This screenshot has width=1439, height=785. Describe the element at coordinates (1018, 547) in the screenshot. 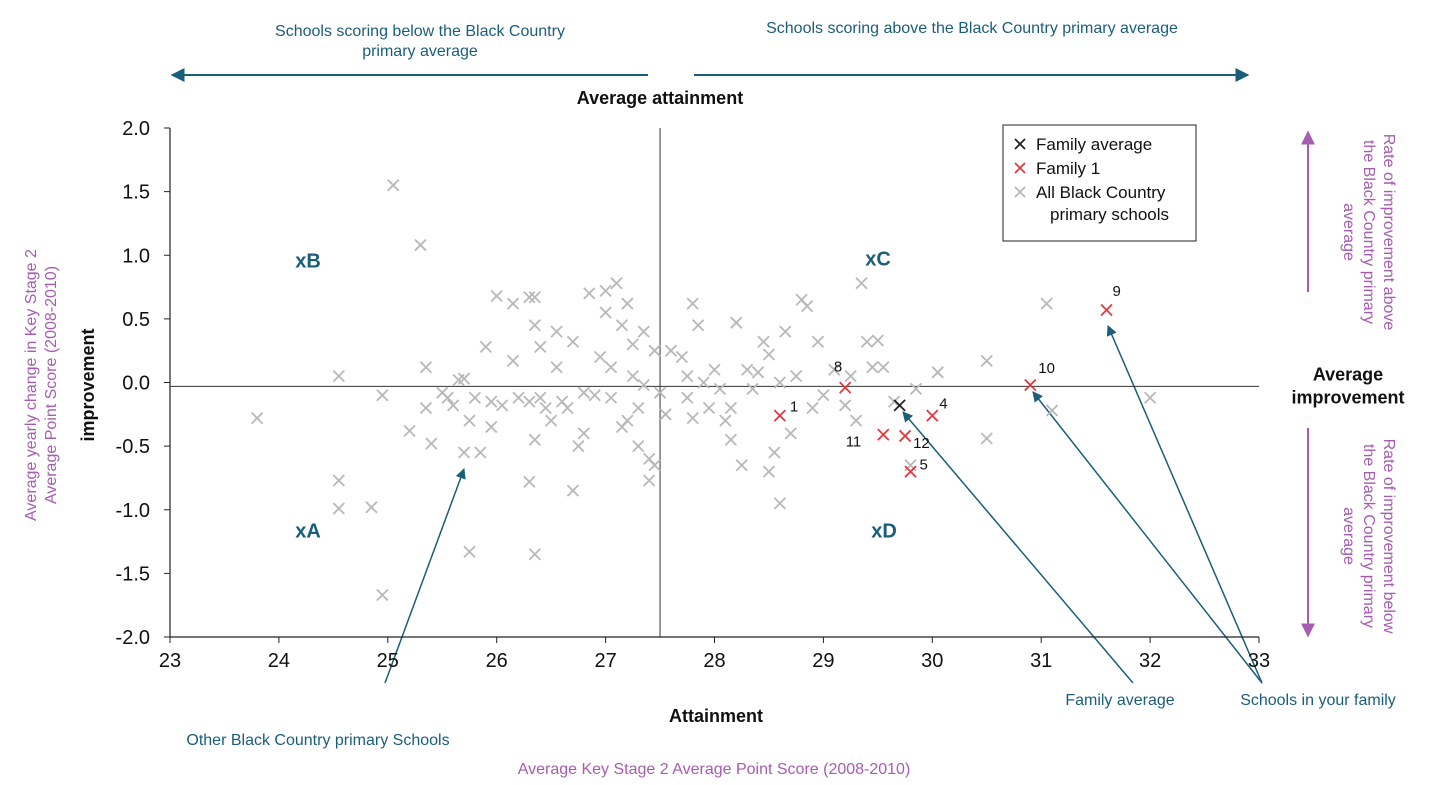

I see `arrow-family-average` at that location.